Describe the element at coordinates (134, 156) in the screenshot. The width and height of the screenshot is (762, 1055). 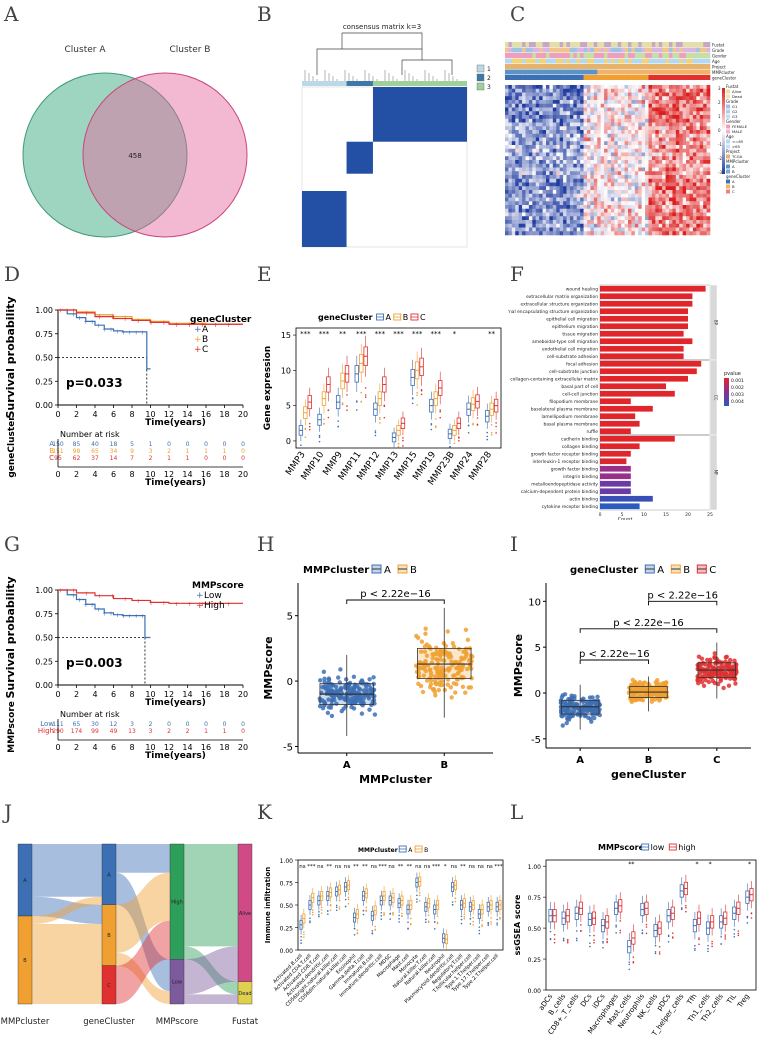
I see `venn-intersection-label: 458` at that location.